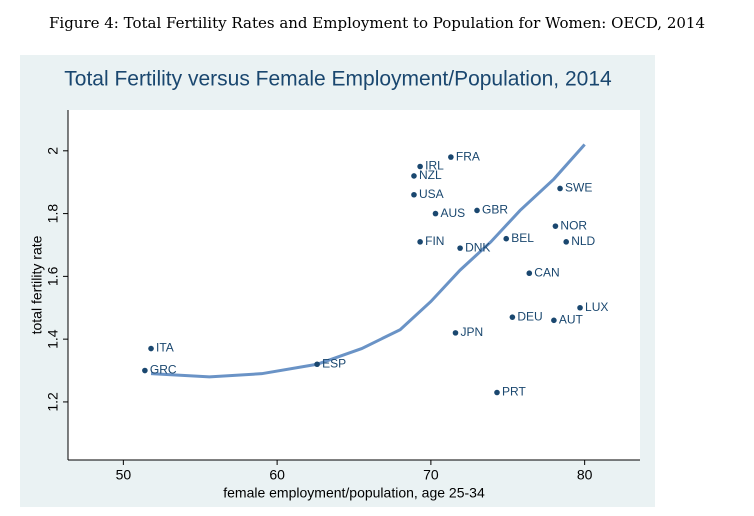  Describe the element at coordinates (546, 272) in the screenshot. I see `point-label: CAN` at that location.